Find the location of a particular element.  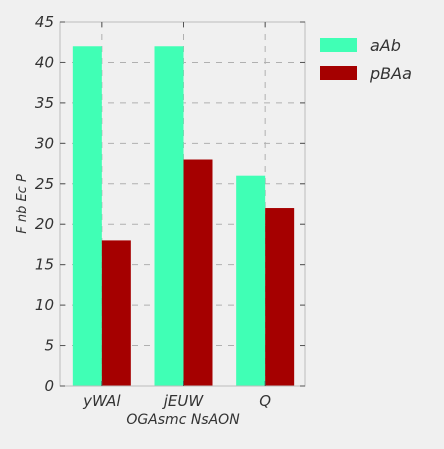

y-tick-label: 35 is located at coordinates (44, 103).